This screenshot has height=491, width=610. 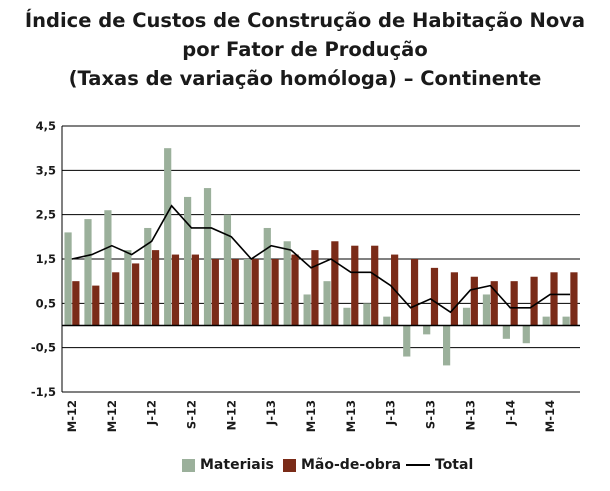 What do you see at coordinates (454, 465) in the screenshot?
I see `legend-label-total: Total` at bounding box center [454, 465].